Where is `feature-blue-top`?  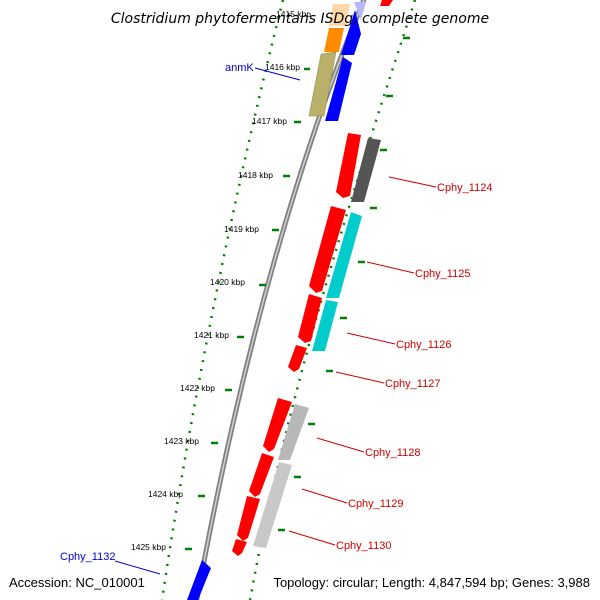 feature-blue-top is located at coordinates (351, 32).